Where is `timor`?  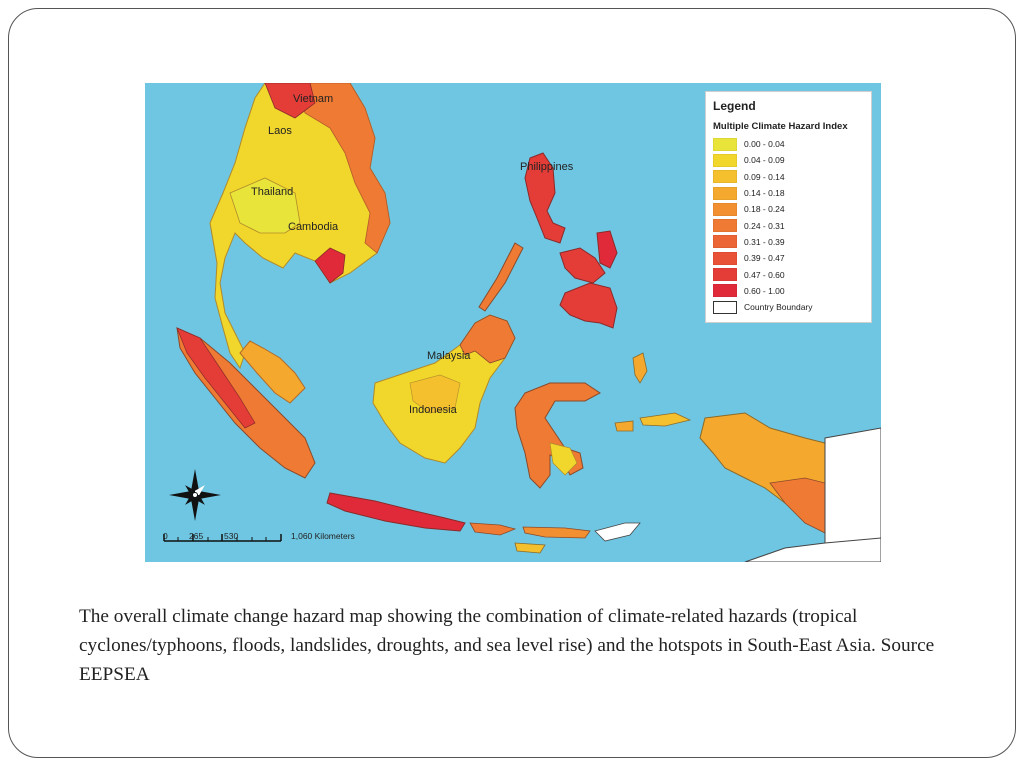
timor is located at coordinates (617, 532).